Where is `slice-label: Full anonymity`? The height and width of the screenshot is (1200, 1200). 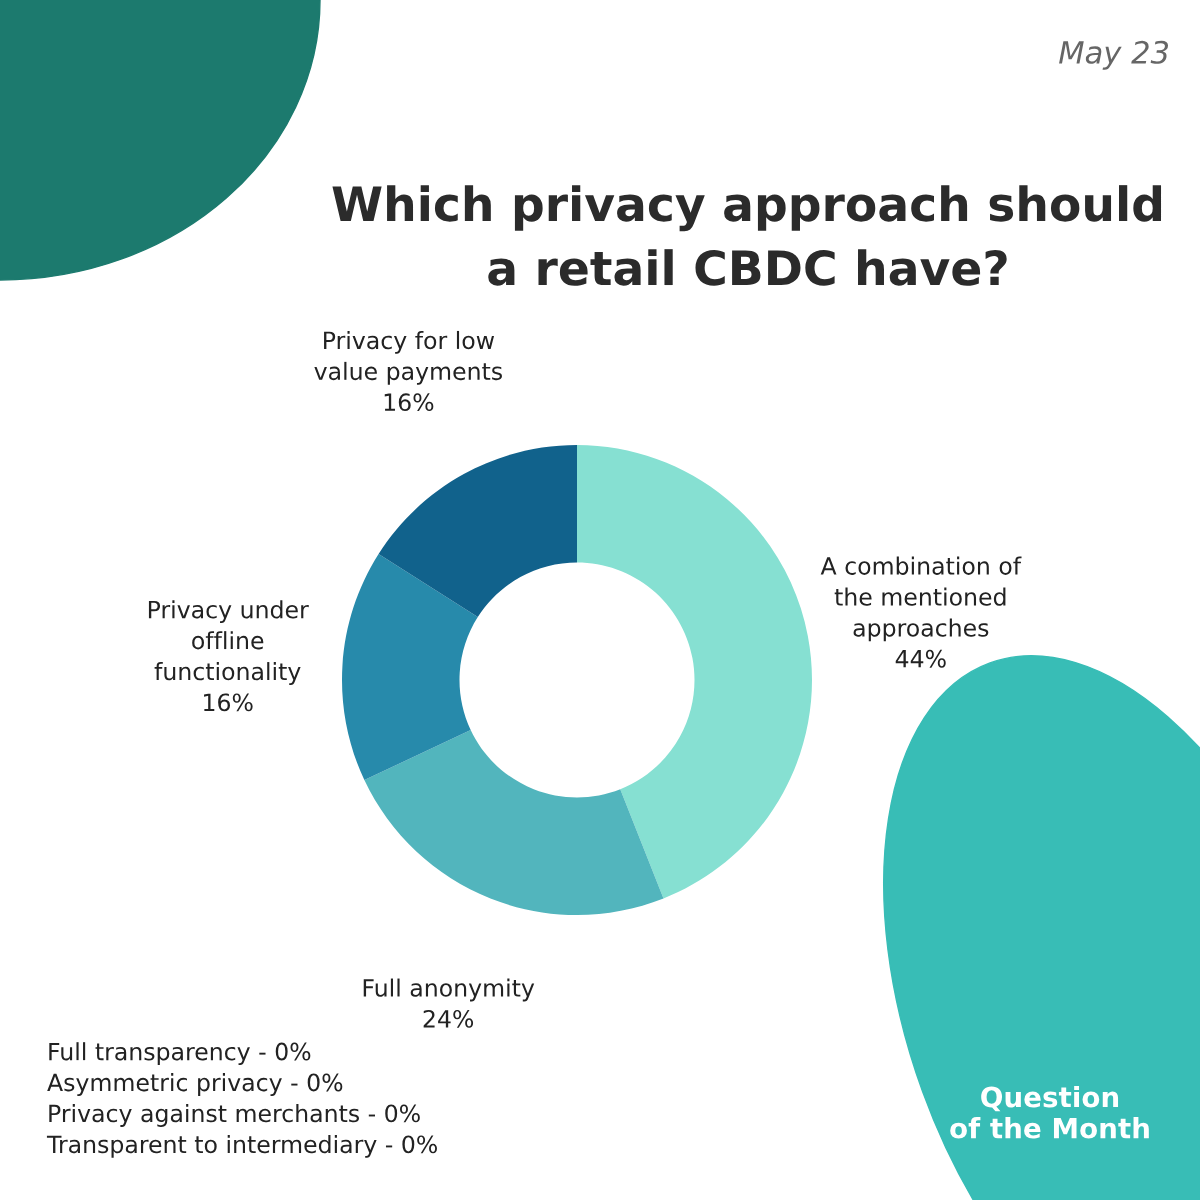
slice-label: Full anonymity is located at coordinates (449, 990).